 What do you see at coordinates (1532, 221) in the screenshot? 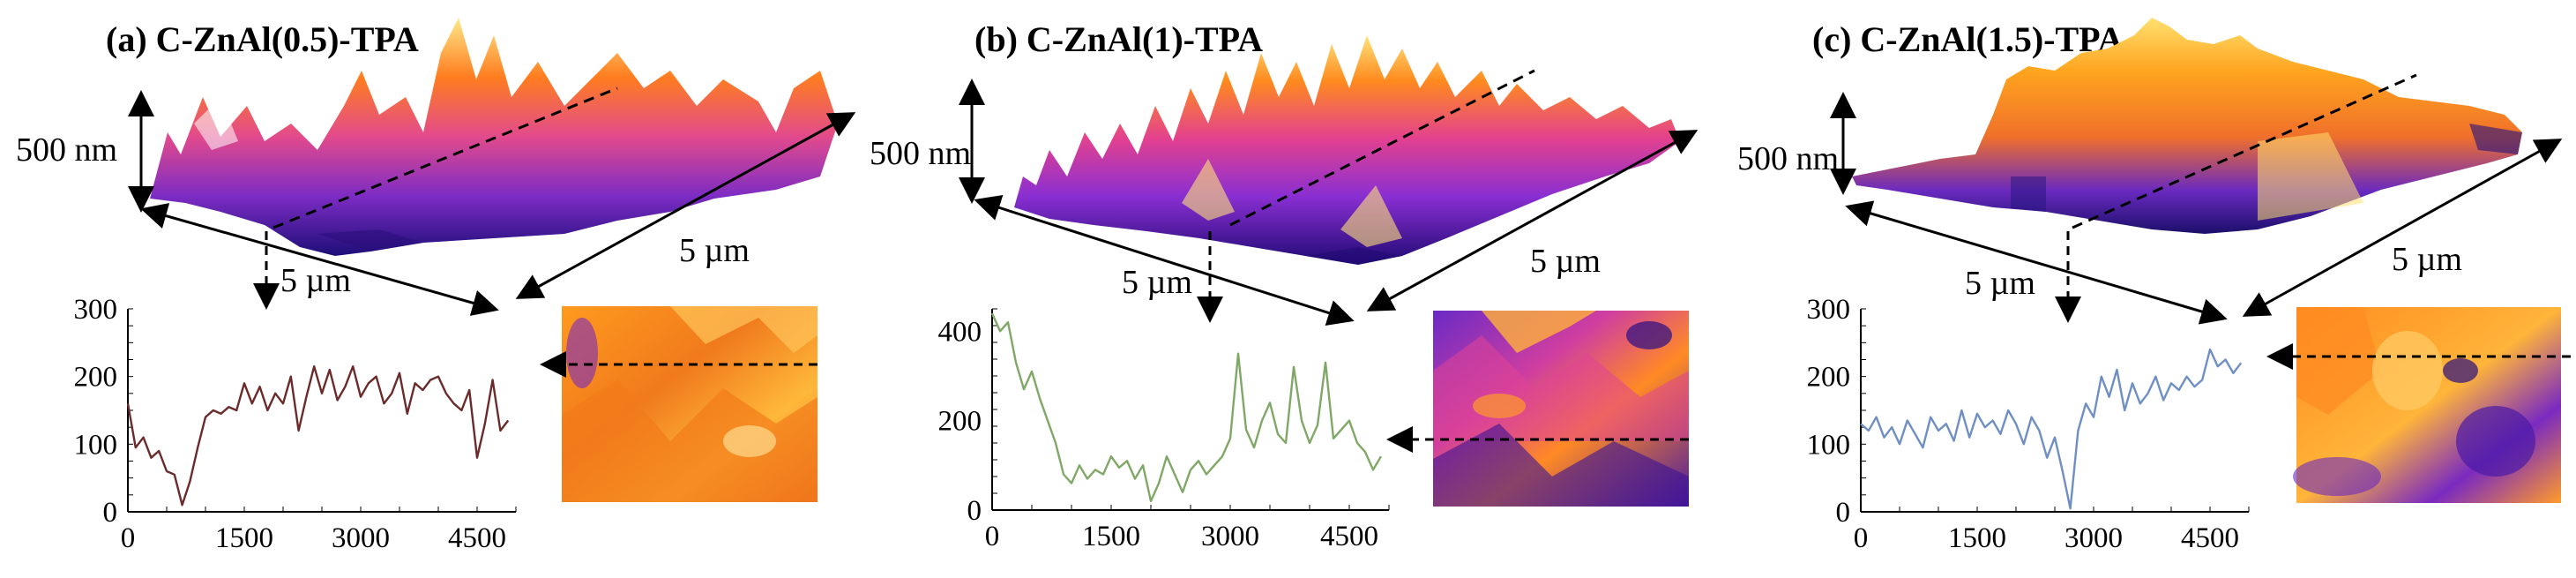
I see `panel-b-y-span-arrow` at bounding box center [1532, 221].